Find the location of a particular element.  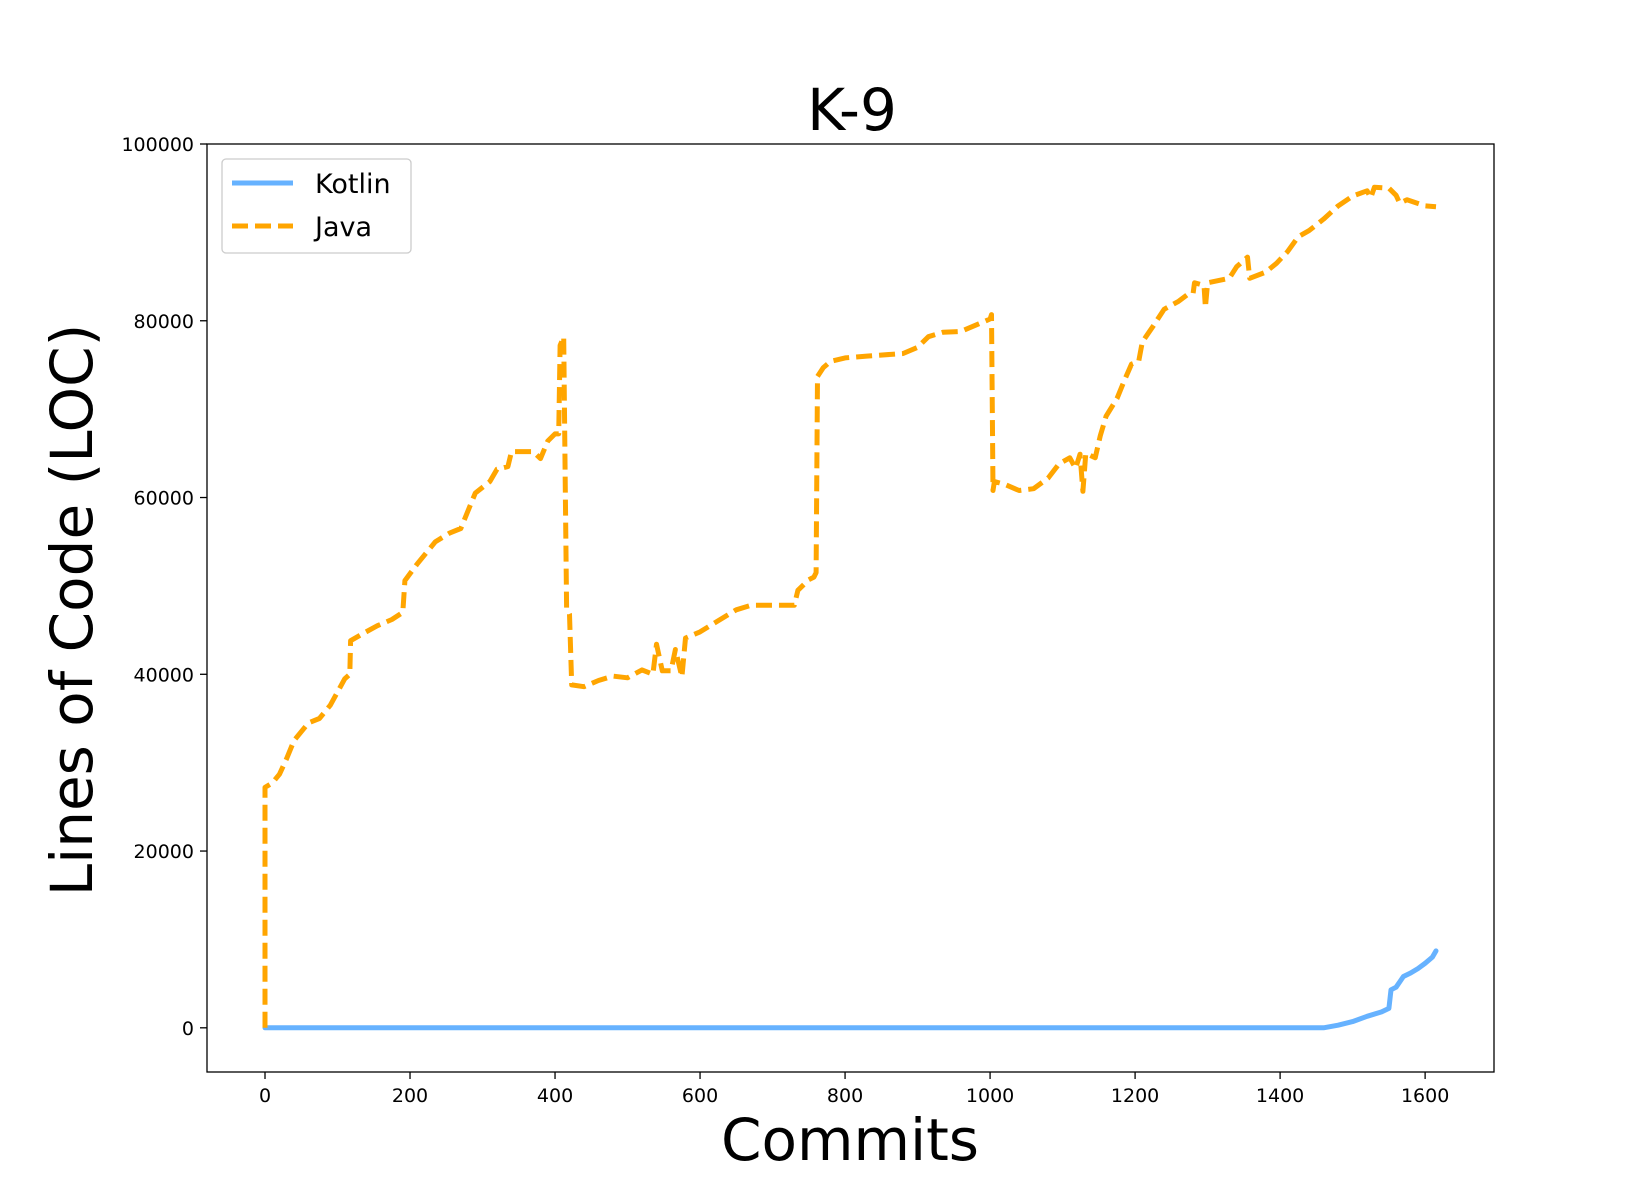

x-tick-label: 800 is located at coordinates (845, 1096).